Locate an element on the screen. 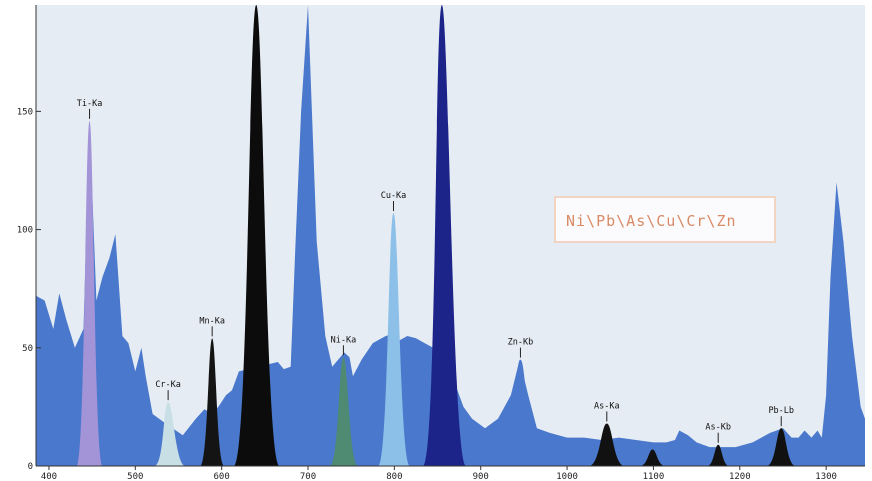  legend-text: Ni\Pb\As\Cu\Cr\Zn is located at coordinates (651, 221).